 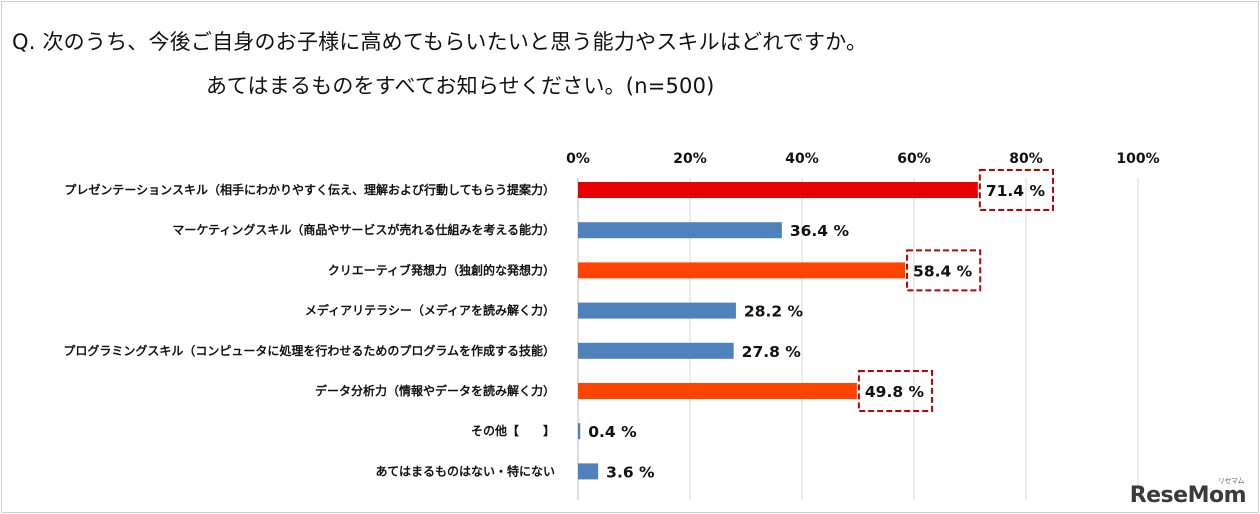 I want to click on value-label: 3.6 %, so click(x=630, y=472).